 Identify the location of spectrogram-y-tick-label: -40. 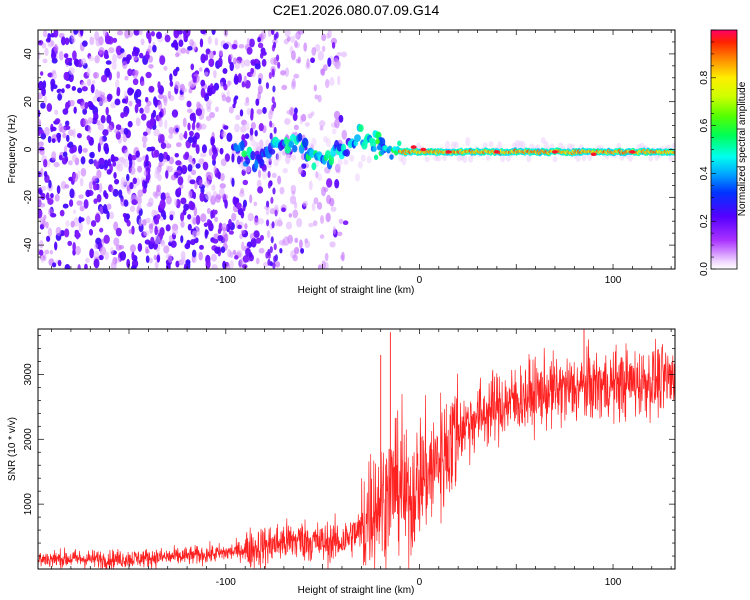
(28, 244).